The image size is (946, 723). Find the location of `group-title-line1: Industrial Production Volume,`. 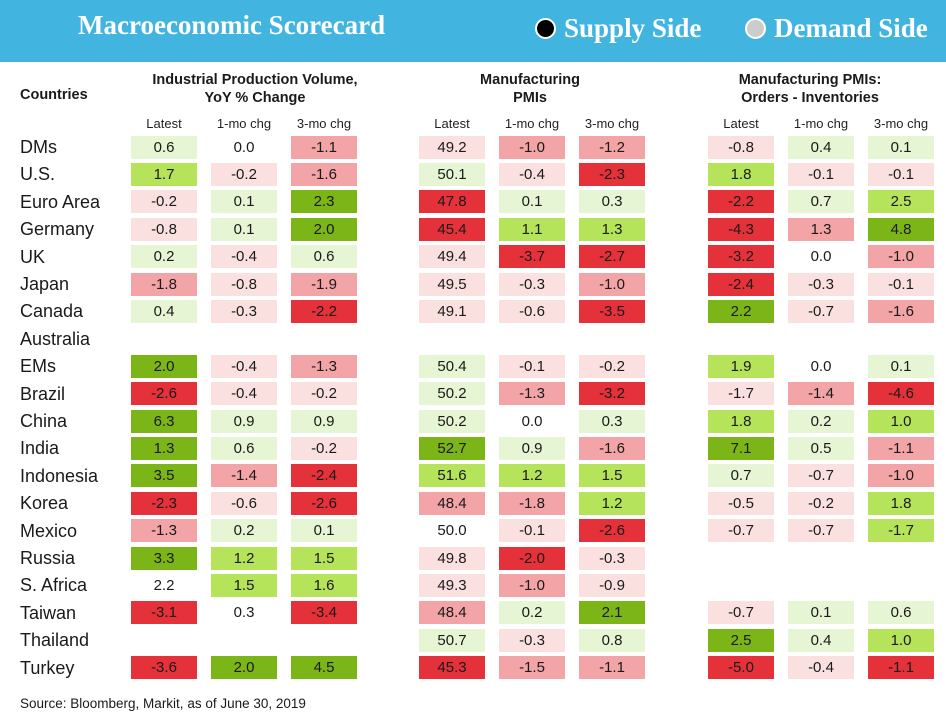

group-title-line1: Industrial Production Volume, is located at coordinates (255, 80).